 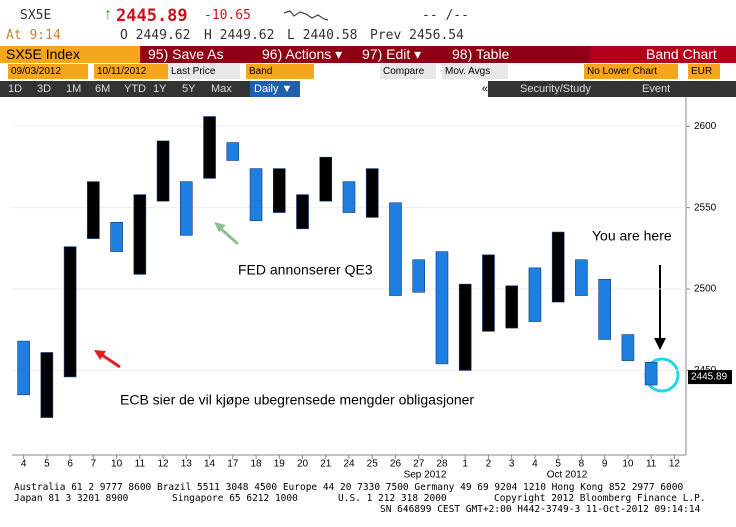 What do you see at coordinates (310, 54) in the screenshot?
I see `actions: 96) Actions ▾` at bounding box center [310, 54].